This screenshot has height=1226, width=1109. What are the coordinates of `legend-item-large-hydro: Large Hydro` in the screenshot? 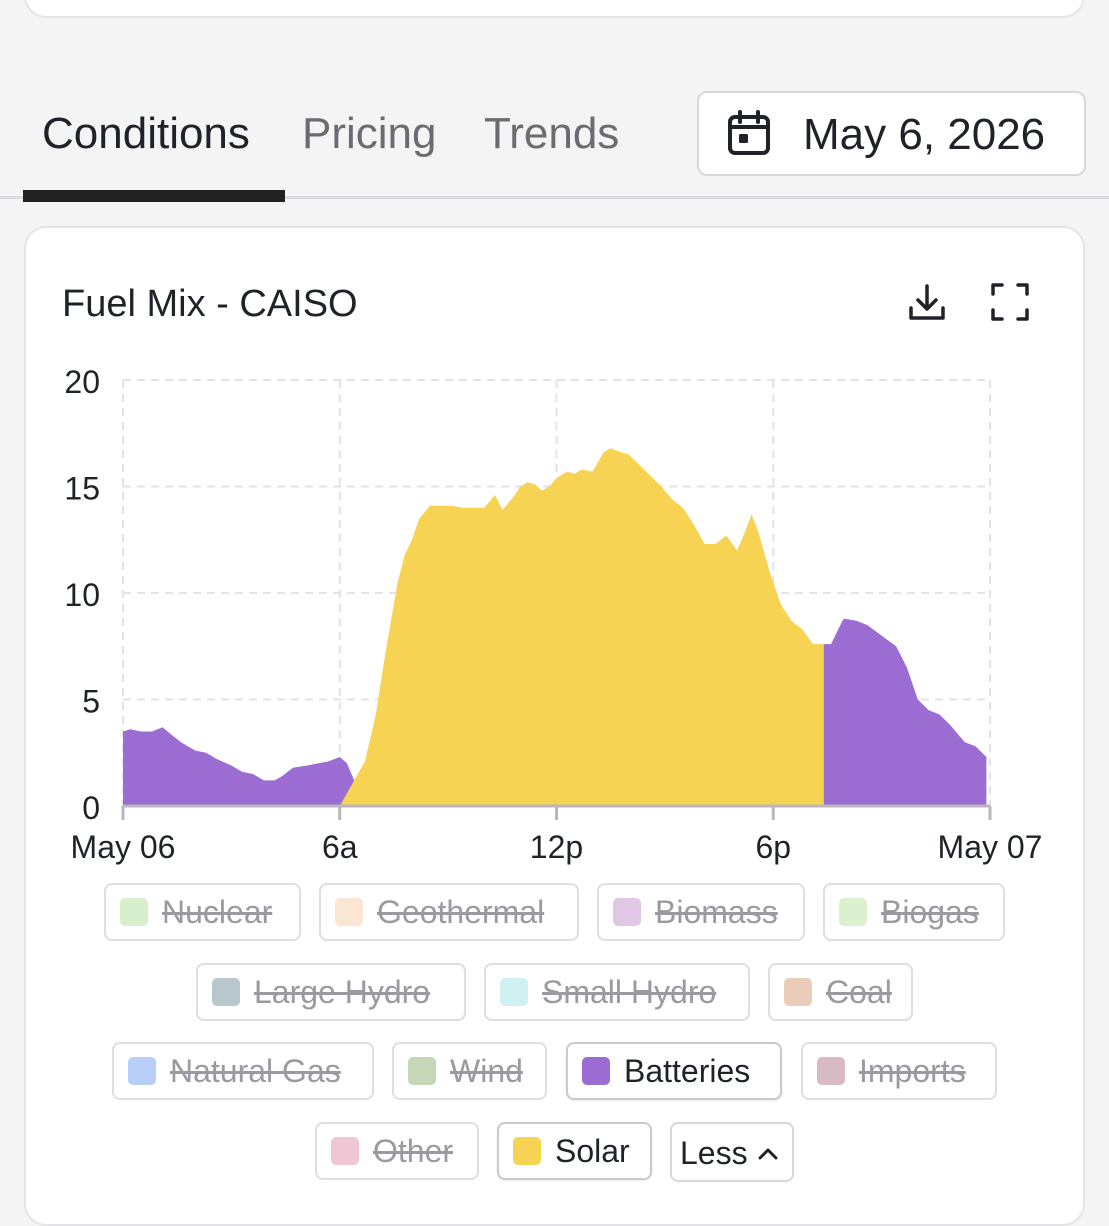 It's located at (331, 992).